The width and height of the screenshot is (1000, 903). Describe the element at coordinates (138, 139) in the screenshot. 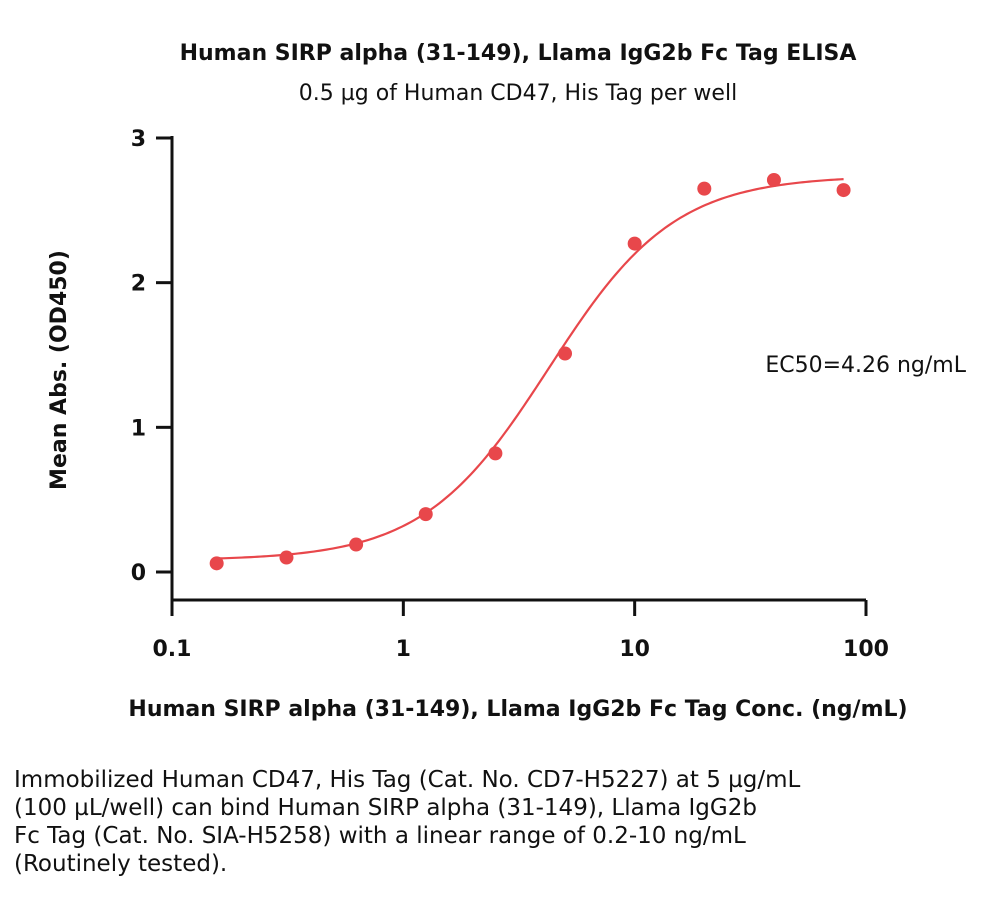

I see `y-tick-label: 3` at that location.